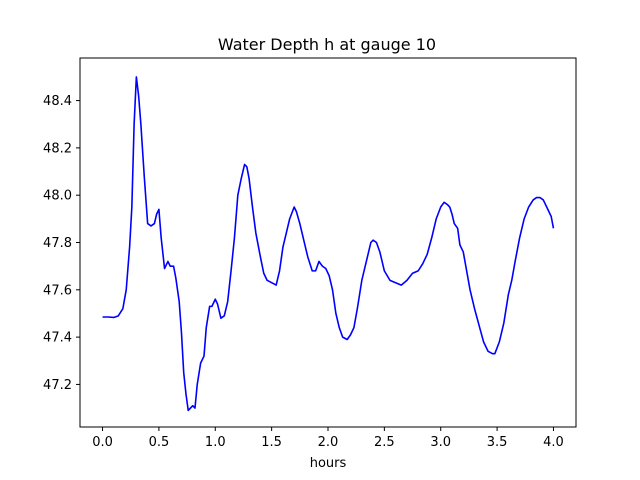 This screenshot has width=640, height=480. I want to click on y-axis: 47.2 47.4 47.6 47.8 48.0 48.2 48.4, so click(61, 243).